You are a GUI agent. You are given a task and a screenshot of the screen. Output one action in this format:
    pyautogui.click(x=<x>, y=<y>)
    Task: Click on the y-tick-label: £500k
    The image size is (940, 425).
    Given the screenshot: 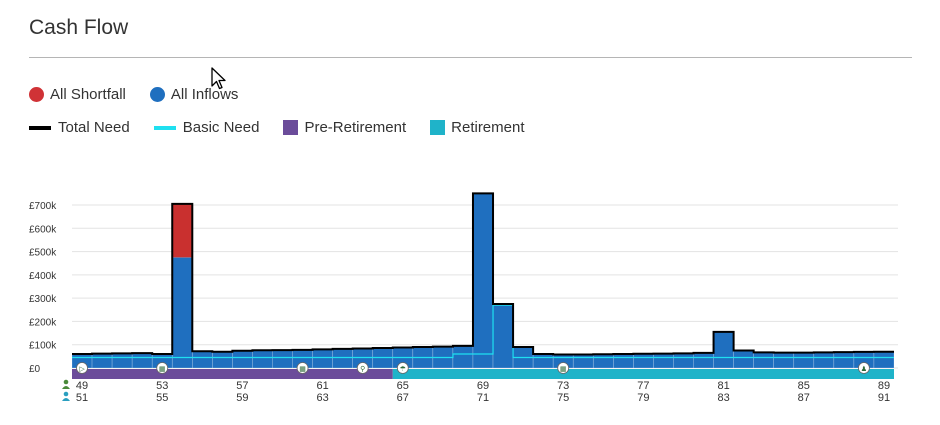 What is the action you would take?
    pyautogui.click(x=43, y=253)
    